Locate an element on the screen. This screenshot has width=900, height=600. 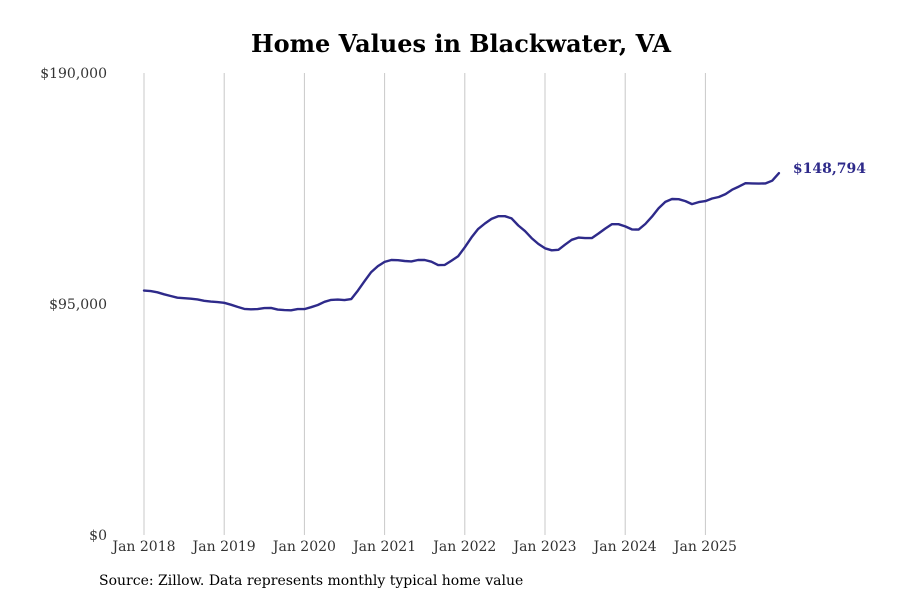
x-tick-label: Jan 2023 is located at coordinates (543, 547).